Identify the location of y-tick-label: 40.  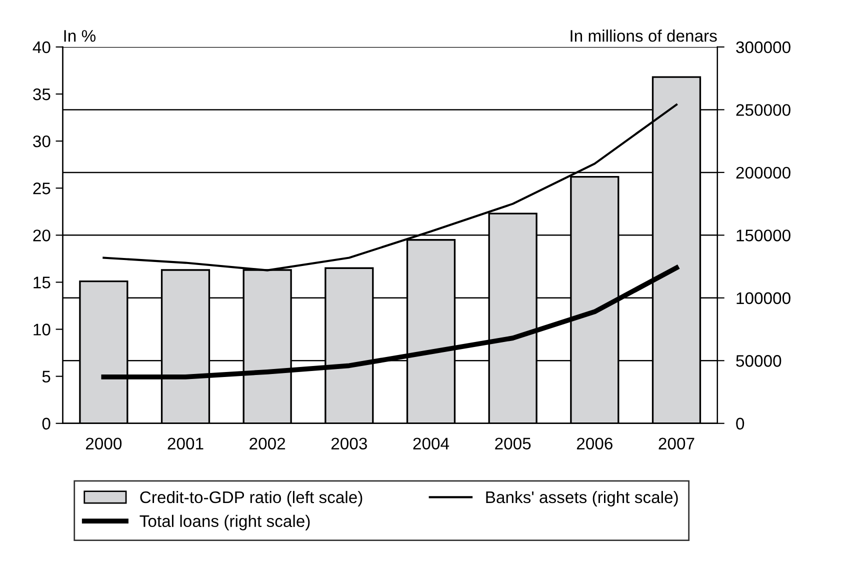
(41, 47).